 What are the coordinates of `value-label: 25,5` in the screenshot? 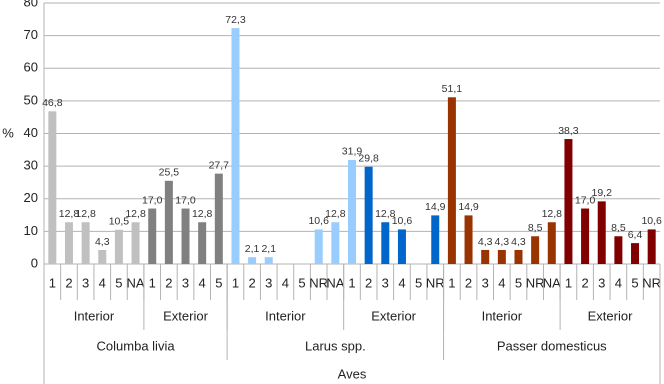 It's located at (169, 173).